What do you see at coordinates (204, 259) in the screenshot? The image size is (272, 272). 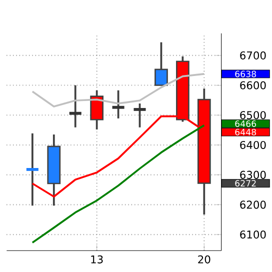 I see `x-tick-label: 20` at bounding box center [204, 259].